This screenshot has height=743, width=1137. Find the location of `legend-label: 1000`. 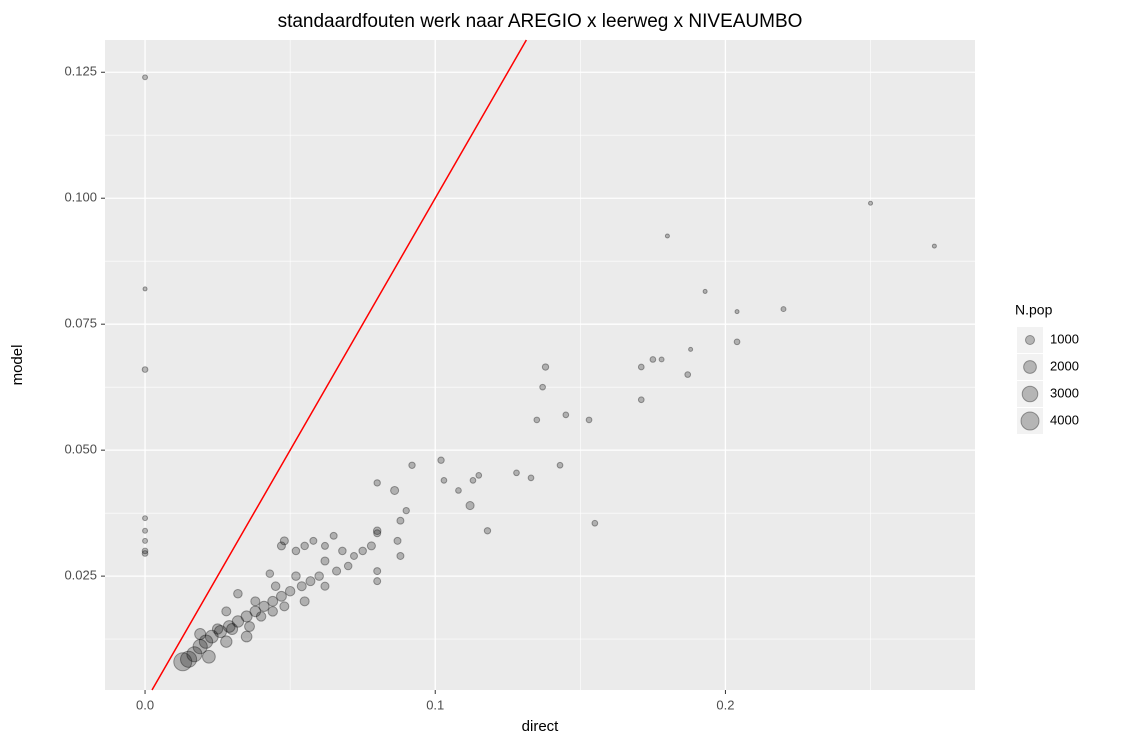

legend-label: 1000 is located at coordinates (1064, 338).